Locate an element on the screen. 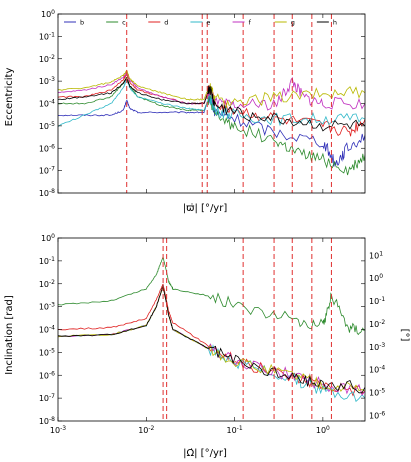 The width and height of the screenshot is (411, 462). legend-label-c: c is located at coordinates (124, 23).